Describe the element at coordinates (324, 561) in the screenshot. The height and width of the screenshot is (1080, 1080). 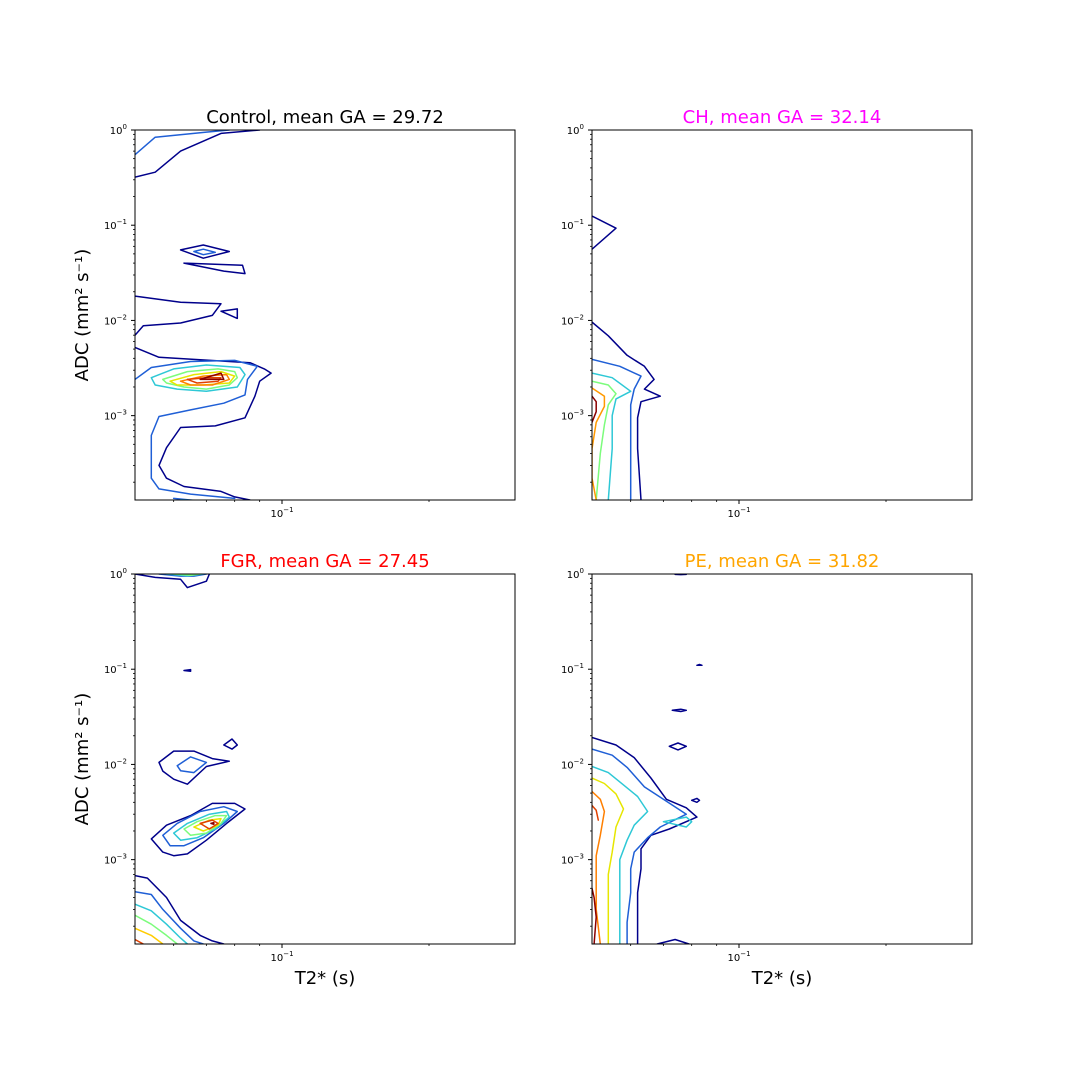
I see `panel-title: FGR, mean GA = 27.45` at that location.